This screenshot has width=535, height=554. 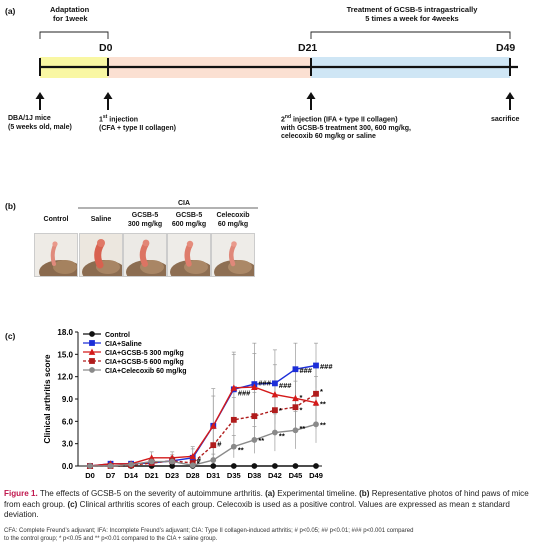 What do you see at coordinates (328, 137) in the screenshot?
I see `second-injection-line-3: celecoxib 60 mg/kg or saline` at bounding box center [328, 137].